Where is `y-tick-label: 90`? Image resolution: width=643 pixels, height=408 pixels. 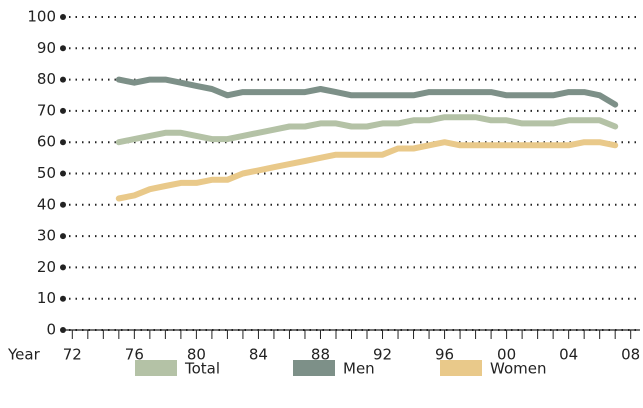
y-tick-label: 90 is located at coordinates (46, 48).